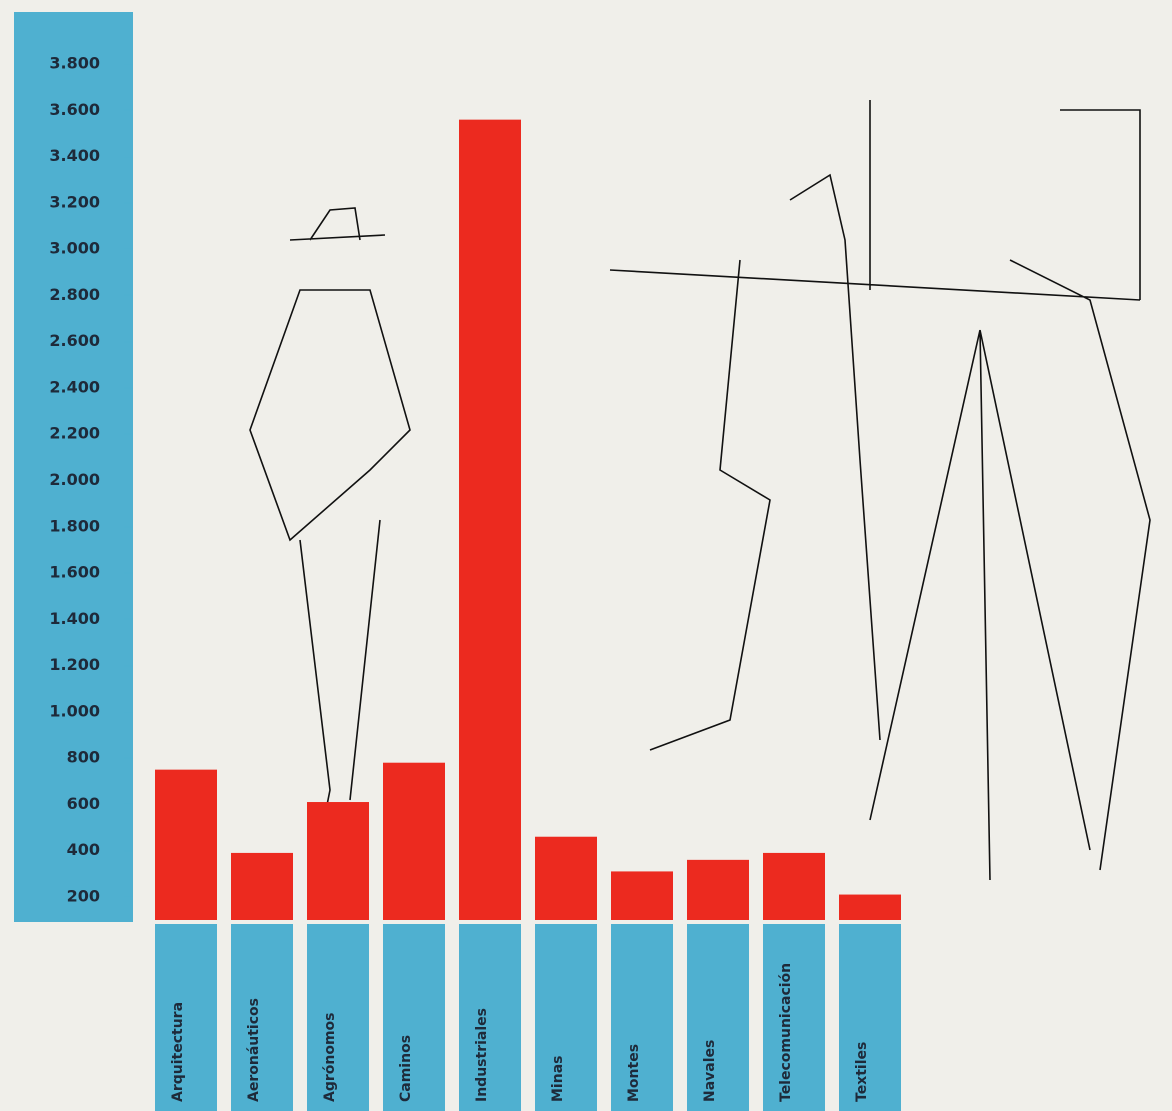  Describe the element at coordinates (73, 467) in the screenshot. I see `axis-panel` at that location.